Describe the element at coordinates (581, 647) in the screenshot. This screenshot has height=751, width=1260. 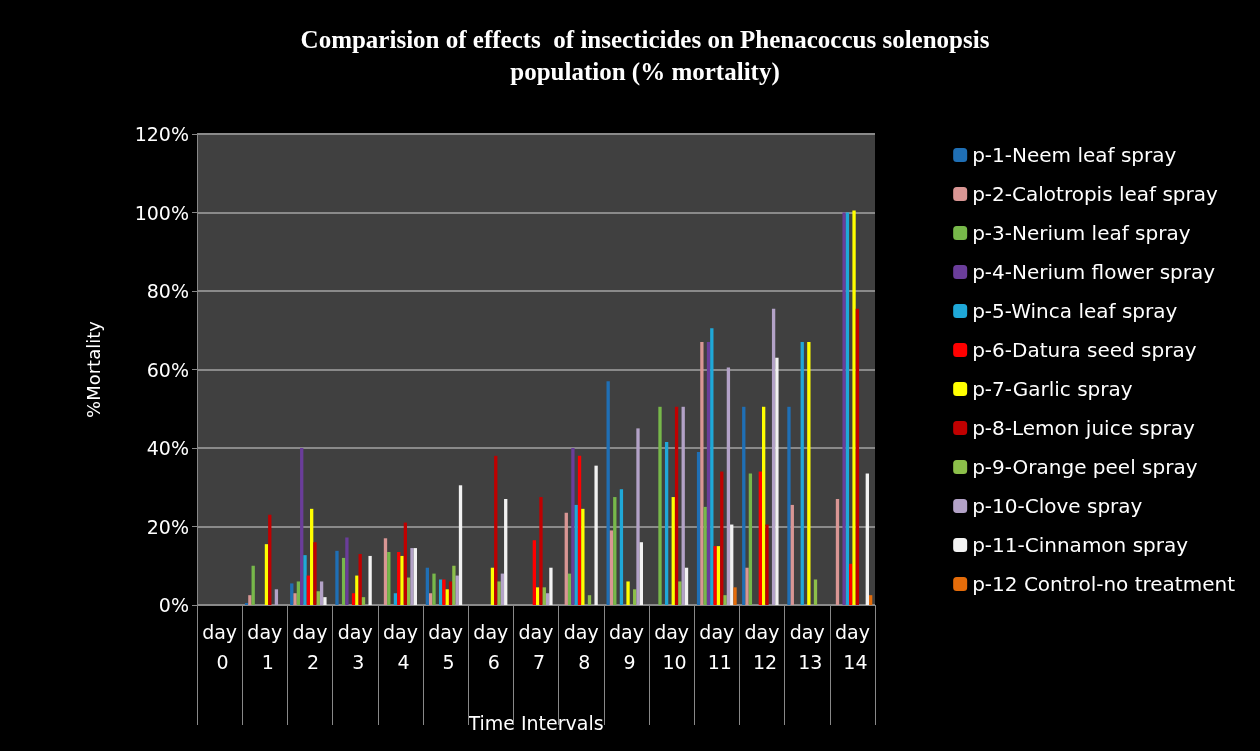
I see `x-tick-label: day 8` at that location.